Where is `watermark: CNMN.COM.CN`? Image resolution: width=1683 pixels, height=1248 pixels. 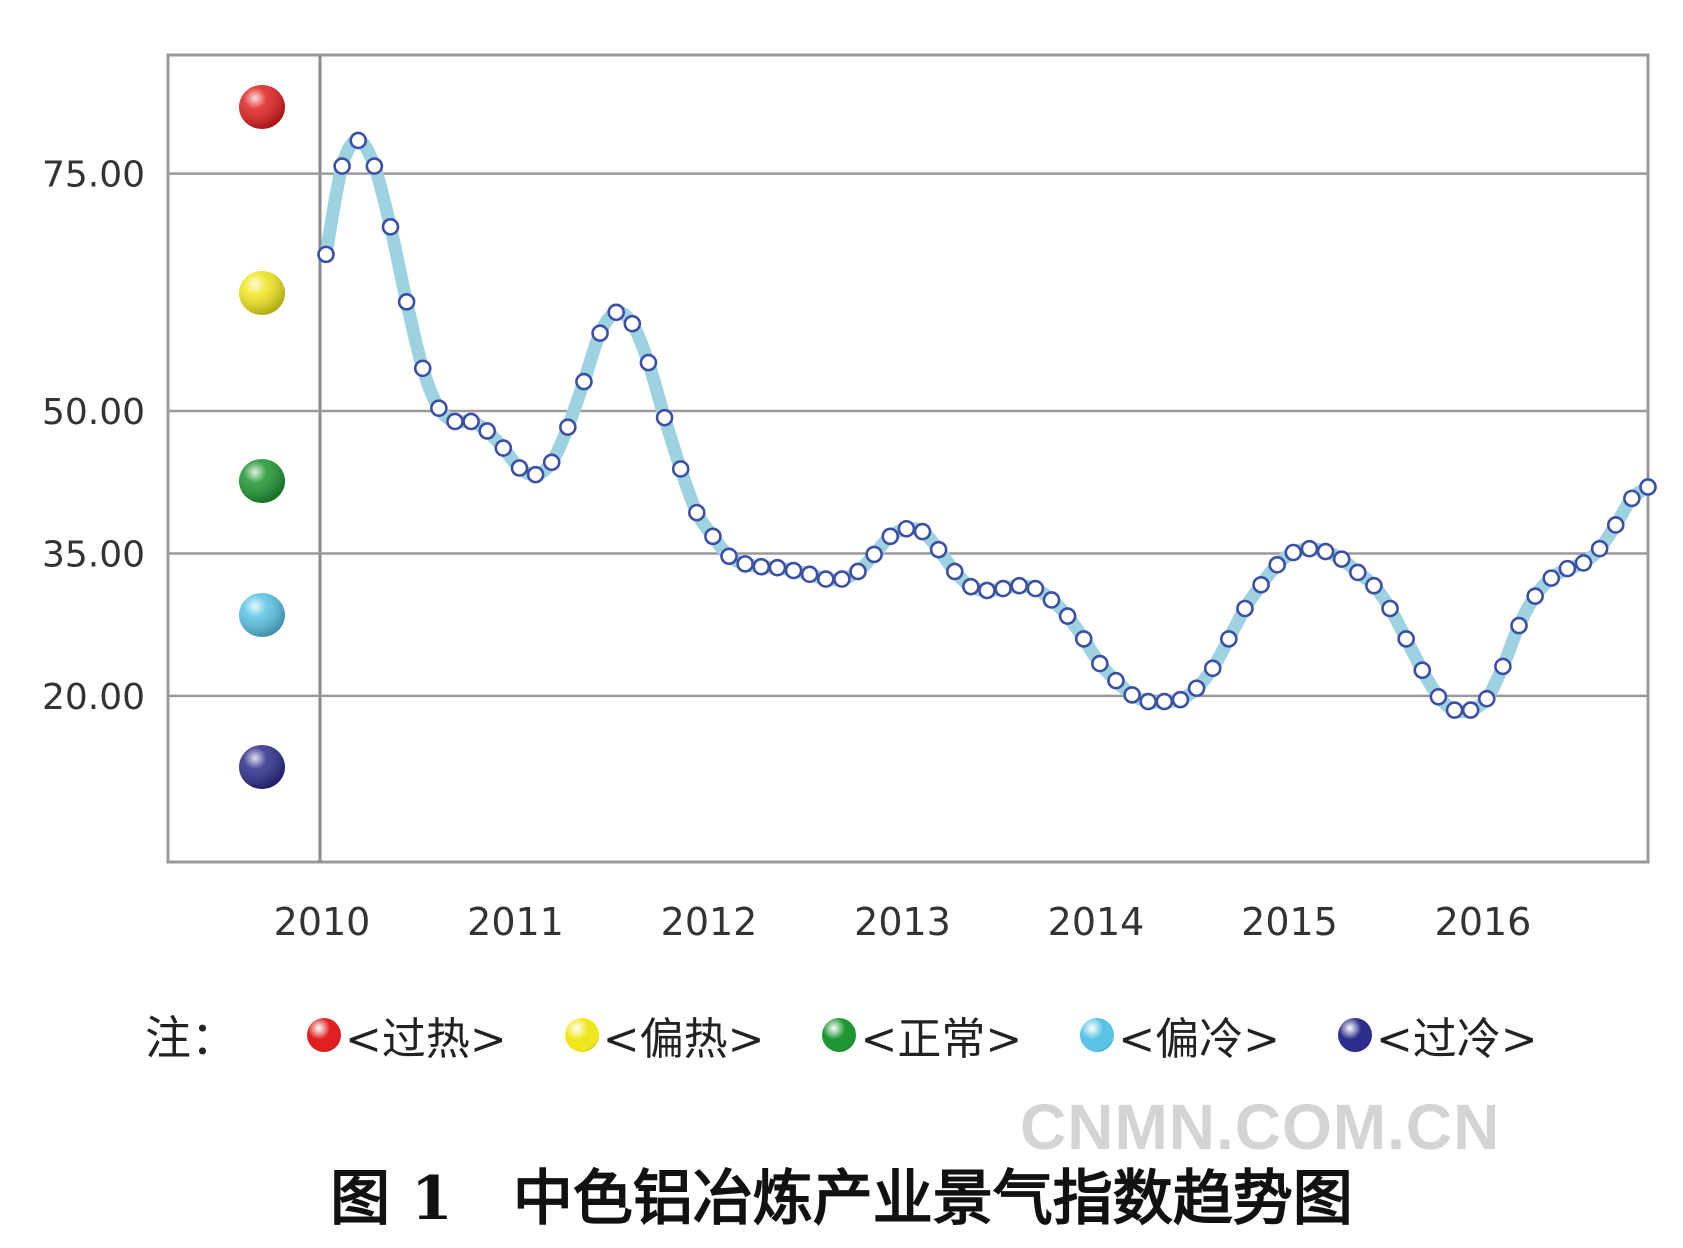
watermark: CNMN.COM.CN is located at coordinates (1260, 1127).